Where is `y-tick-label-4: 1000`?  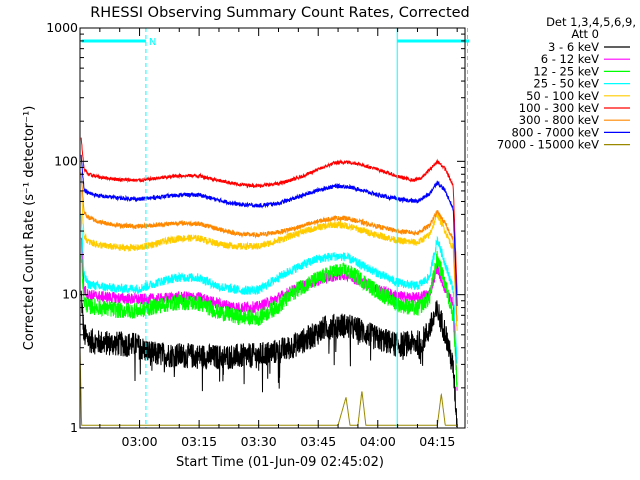
y-tick-label-4: 1000 is located at coordinates (62, 27).